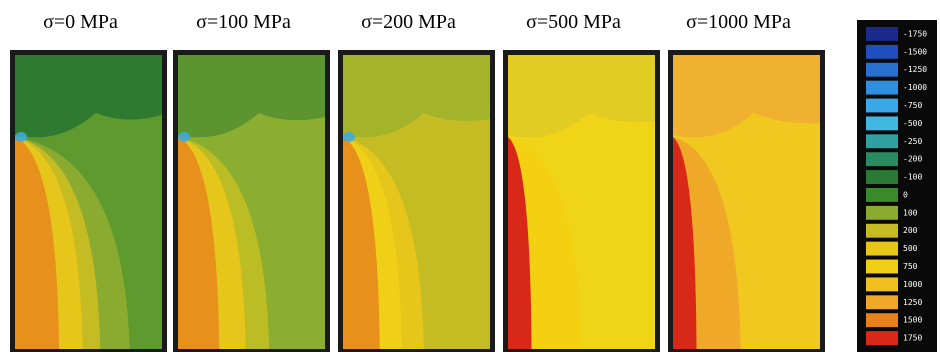  What do you see at coordinates (915, 87) in the screenshot?
I see `legend-label: -1000` at bounding box center [915, 87].